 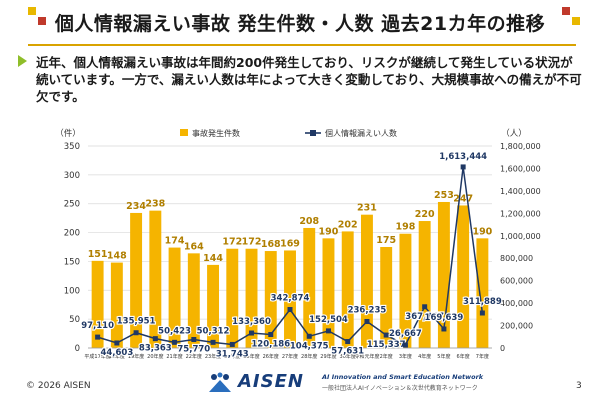 What do you see at coordinates (290, 356) in the screenshot?
I see `category-label: 27年度` at bounding box center [290, 356].